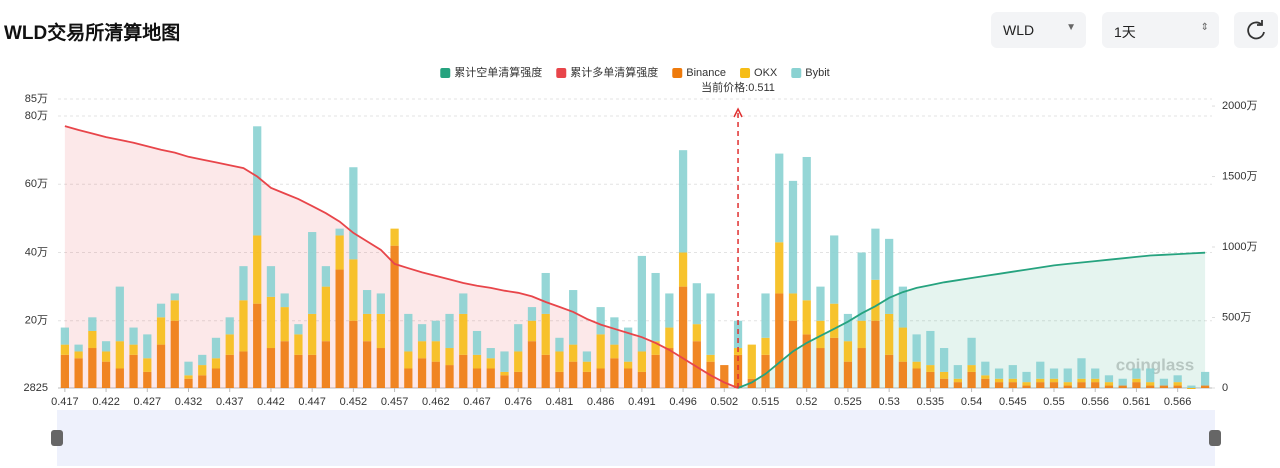 The height and width of the screenshot is (468, 1280). Describe the element at coordinates (36, 99) in the screenshot. I see `y-tick-label: 85万` at that location.